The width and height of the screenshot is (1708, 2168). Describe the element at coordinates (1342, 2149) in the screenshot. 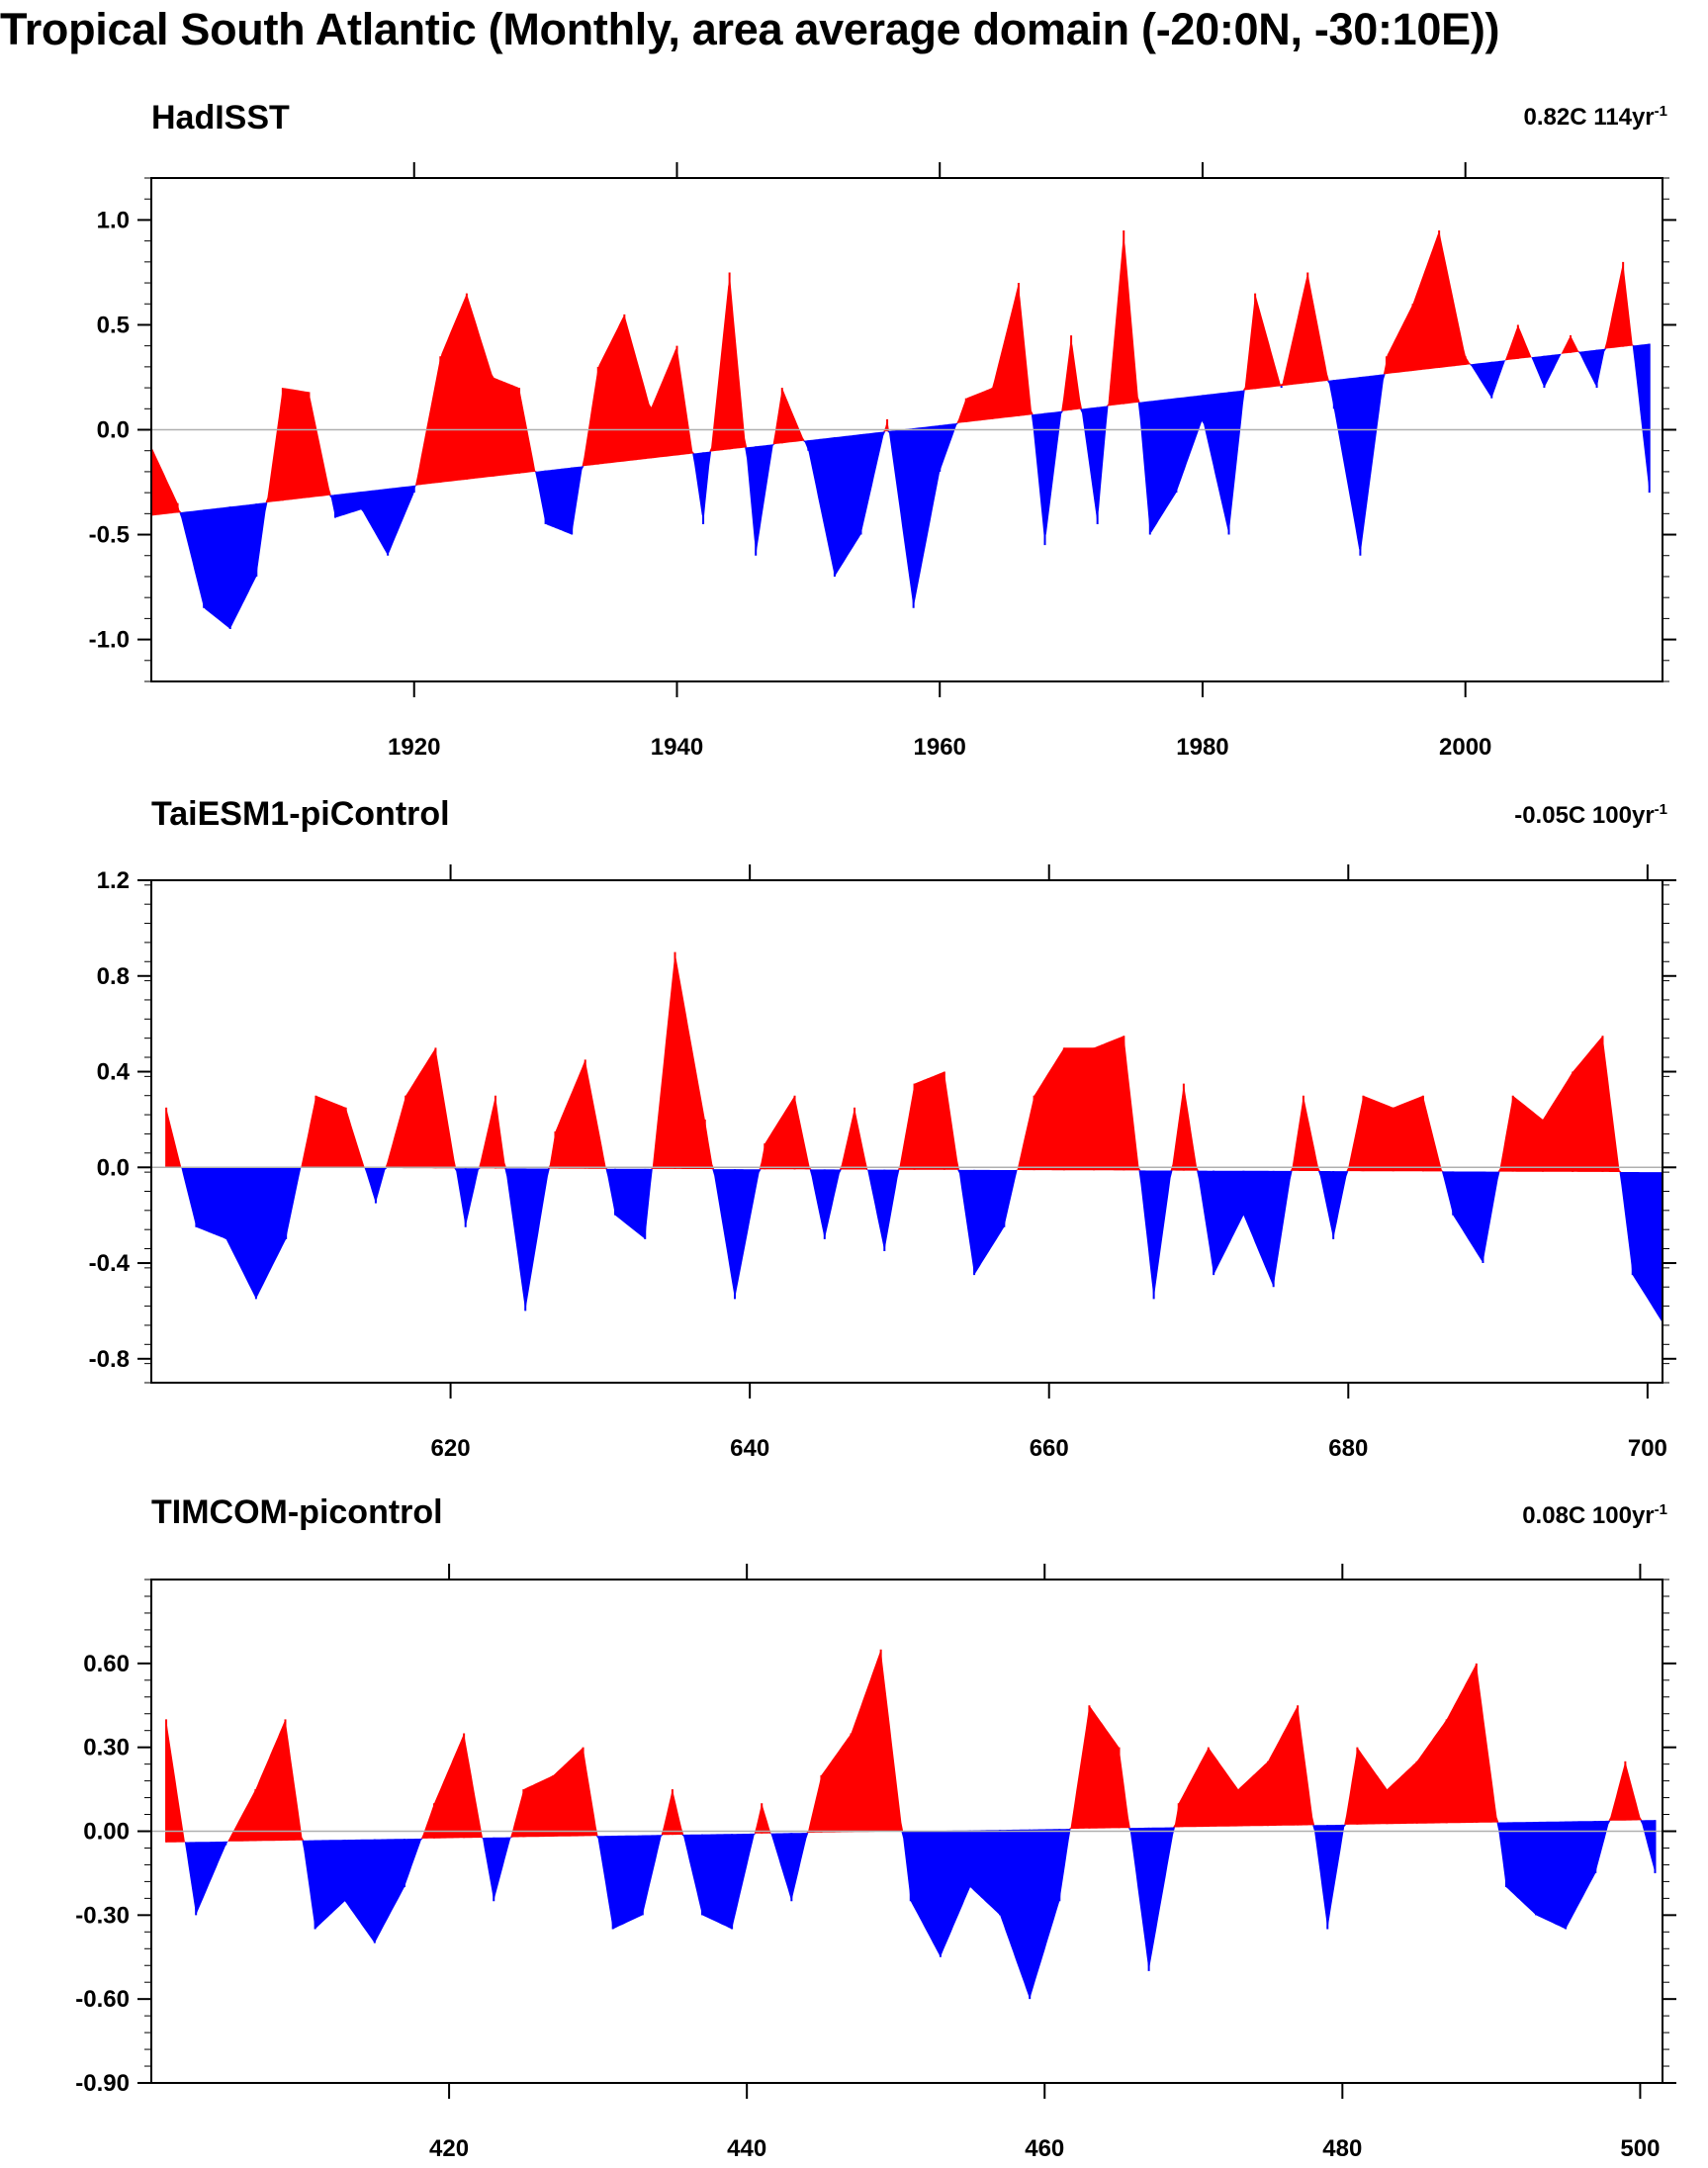

I see `x-tick-label: 480` at that location.